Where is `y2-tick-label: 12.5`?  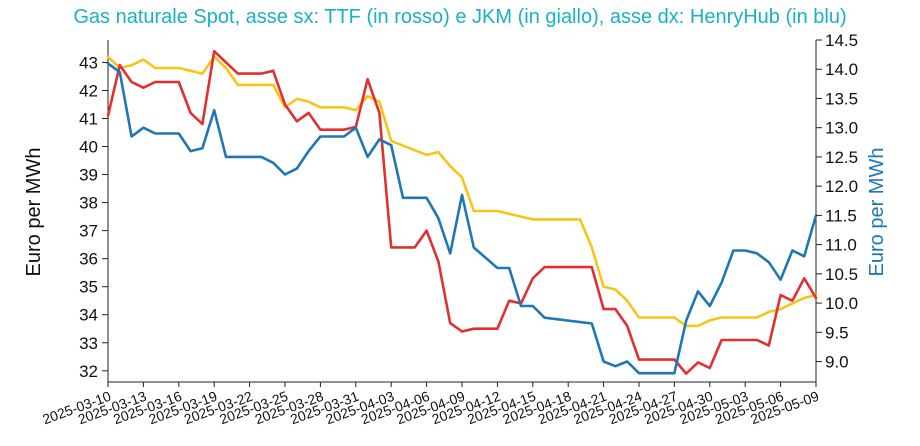
y2-tick-label: 12.5 is located at coordinates (841, 157).